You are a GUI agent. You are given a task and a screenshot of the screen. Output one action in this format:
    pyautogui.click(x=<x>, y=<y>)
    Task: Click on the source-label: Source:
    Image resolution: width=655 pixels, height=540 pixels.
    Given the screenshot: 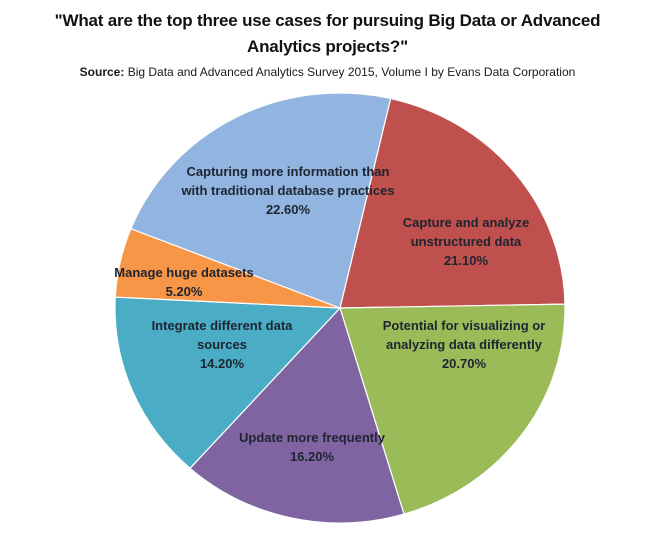 What is the action you would take?
    pyautogui.click(x=102, y=72)
    